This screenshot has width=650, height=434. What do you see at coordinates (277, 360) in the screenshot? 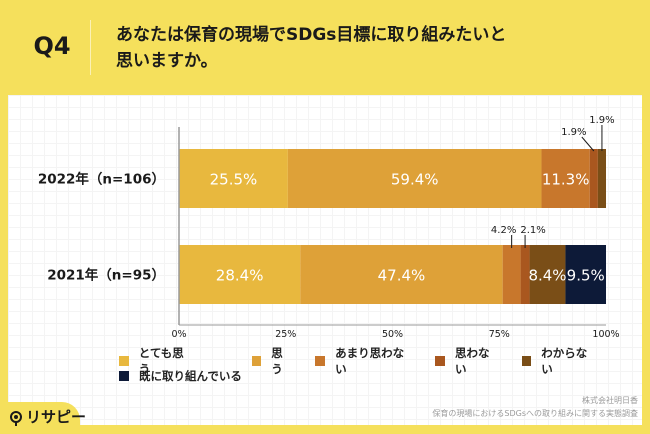
I see `legend-label: 思う` at bounding box center [277, 360].